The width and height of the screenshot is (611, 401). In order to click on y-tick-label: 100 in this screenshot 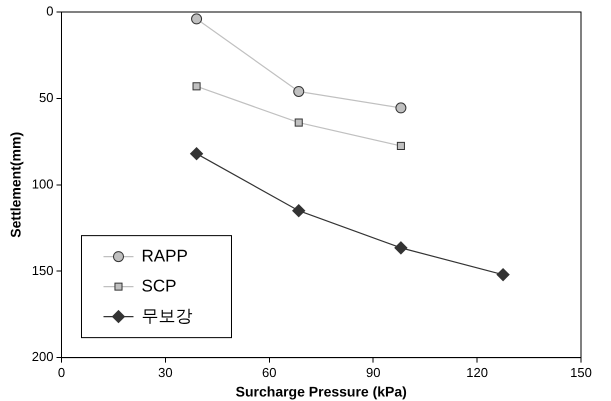, I will do `click(43, 184)`.